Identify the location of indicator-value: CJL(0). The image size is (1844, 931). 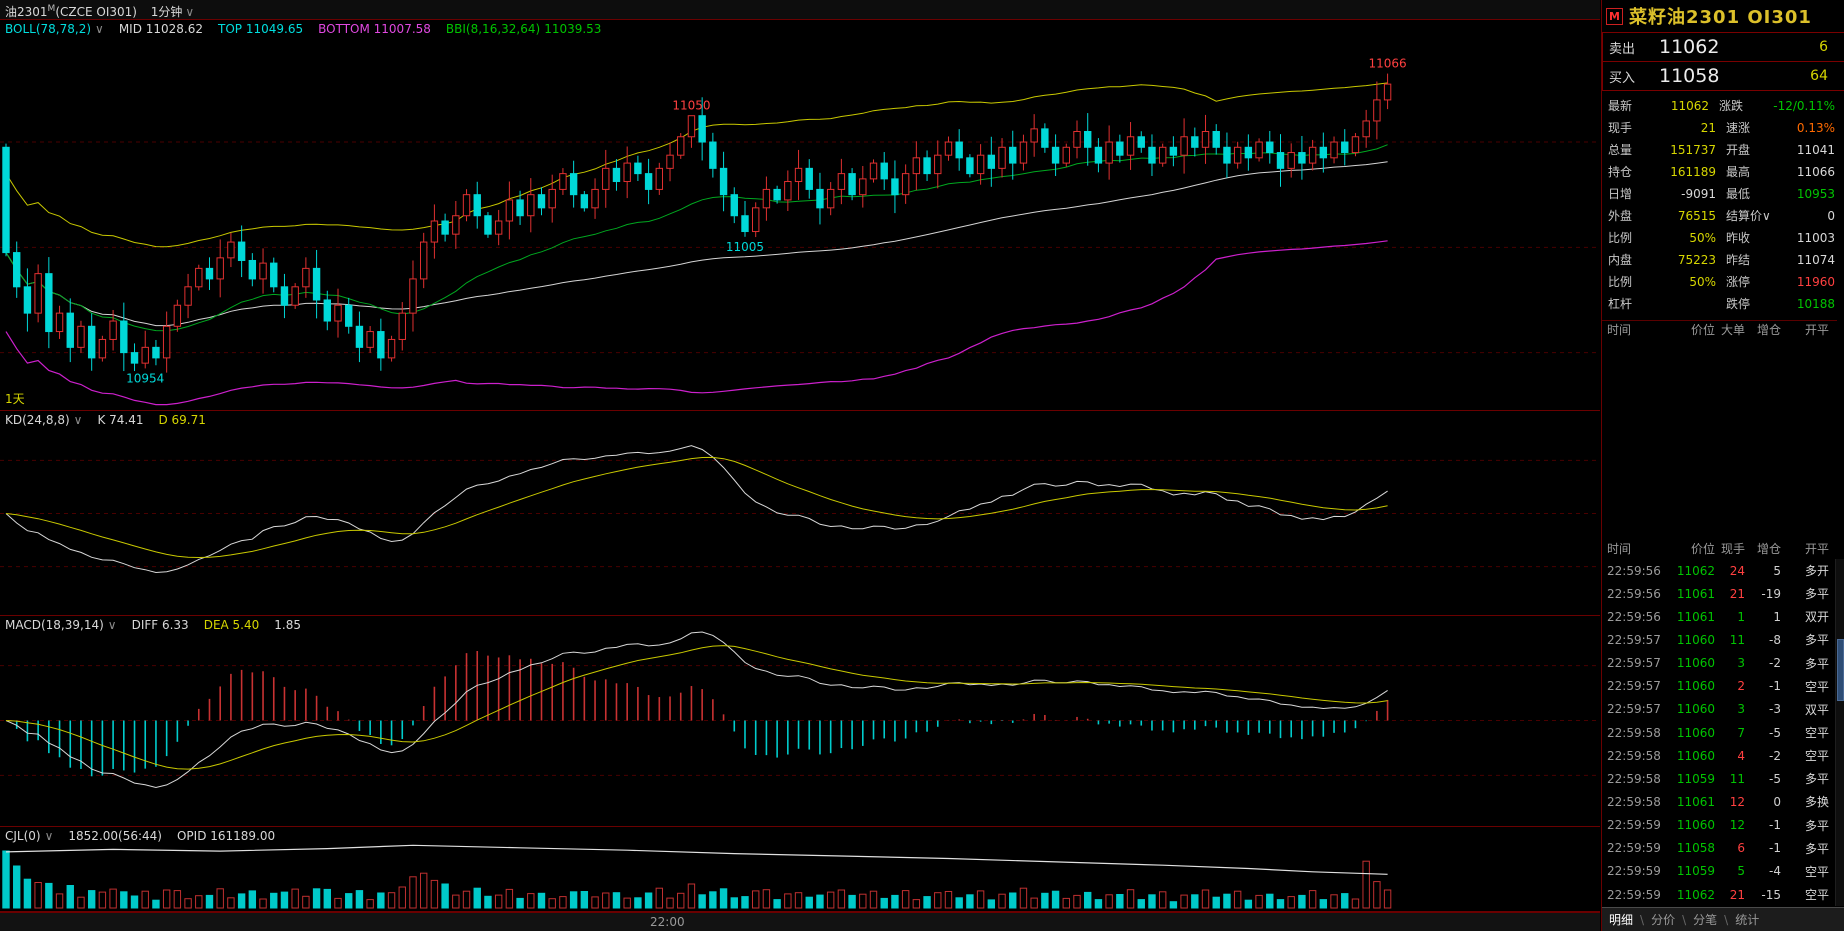
(23, 836).